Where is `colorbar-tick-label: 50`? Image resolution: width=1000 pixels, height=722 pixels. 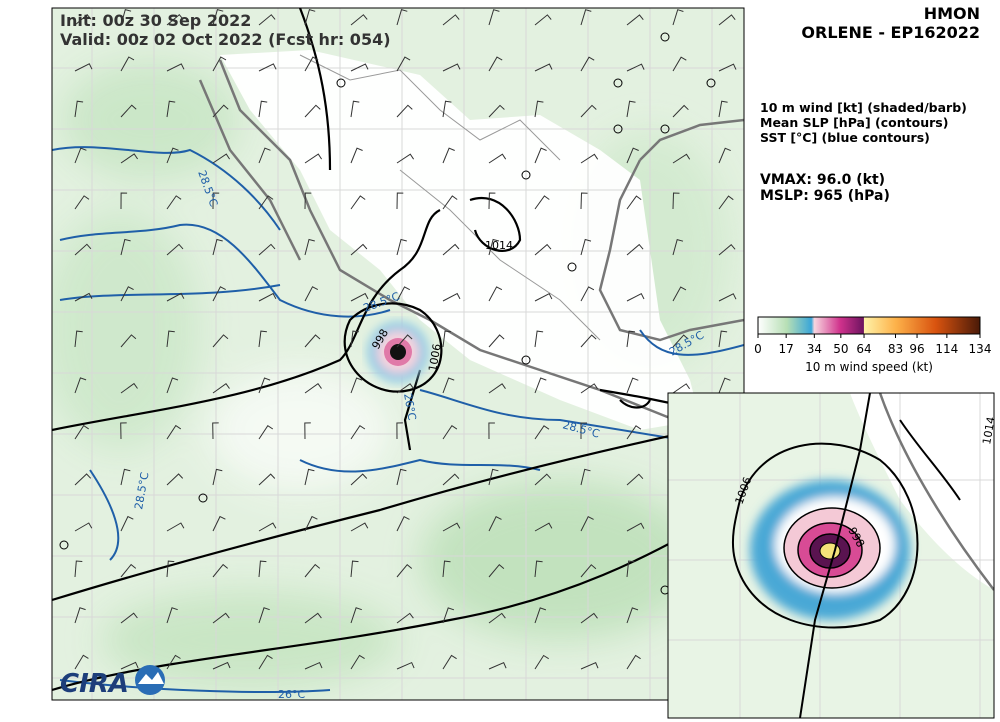 colorbar-tick-label: 50 is located at coordinates (840, 349).